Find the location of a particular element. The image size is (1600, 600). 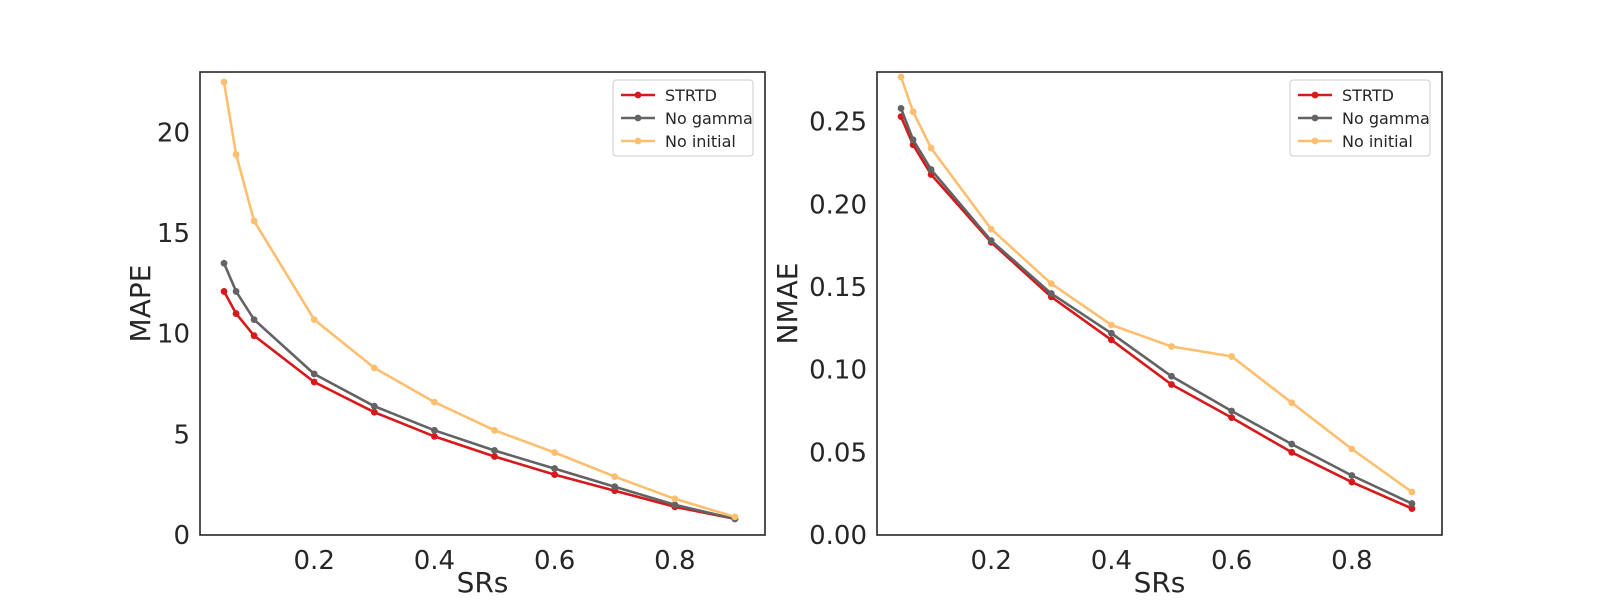

panel-1-ytick-label: 0.05 is located at coordinates (838, 453).